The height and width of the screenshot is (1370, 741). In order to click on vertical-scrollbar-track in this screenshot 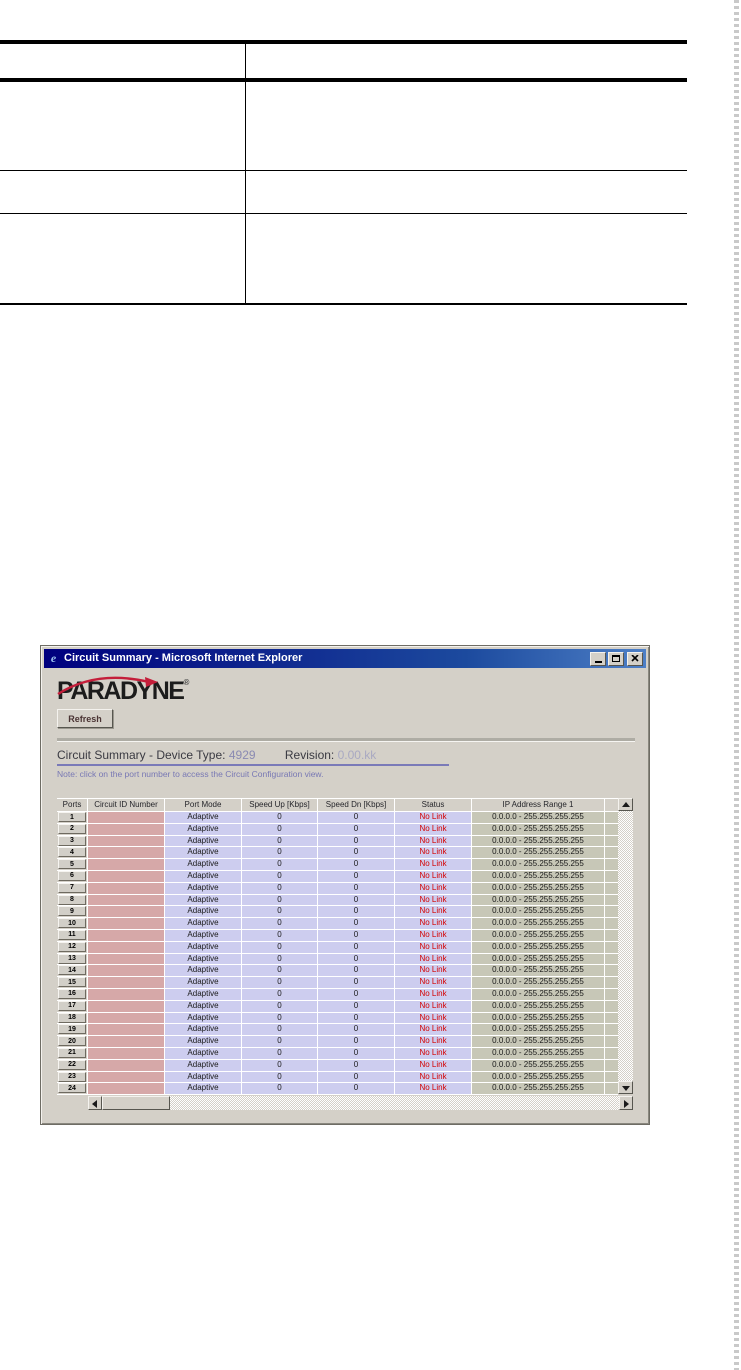, I will do `click(625, 946)`.